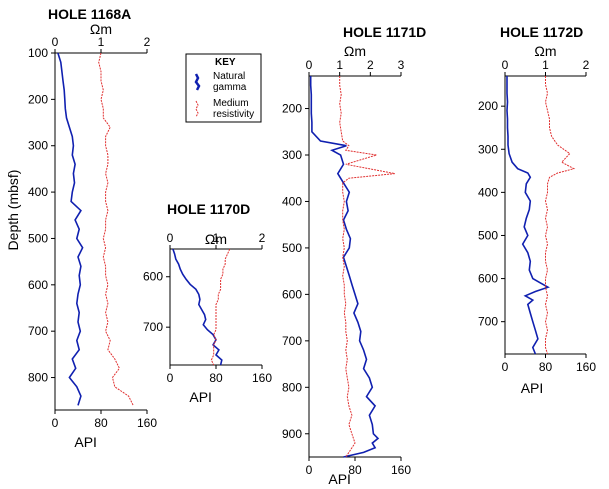 Image resolution: width=609 pixels, height=489 pixels. Describe the element at coordinates (231, 103) in the screenshot. I see `legend-label-resistivity-1: Medium` at that location.